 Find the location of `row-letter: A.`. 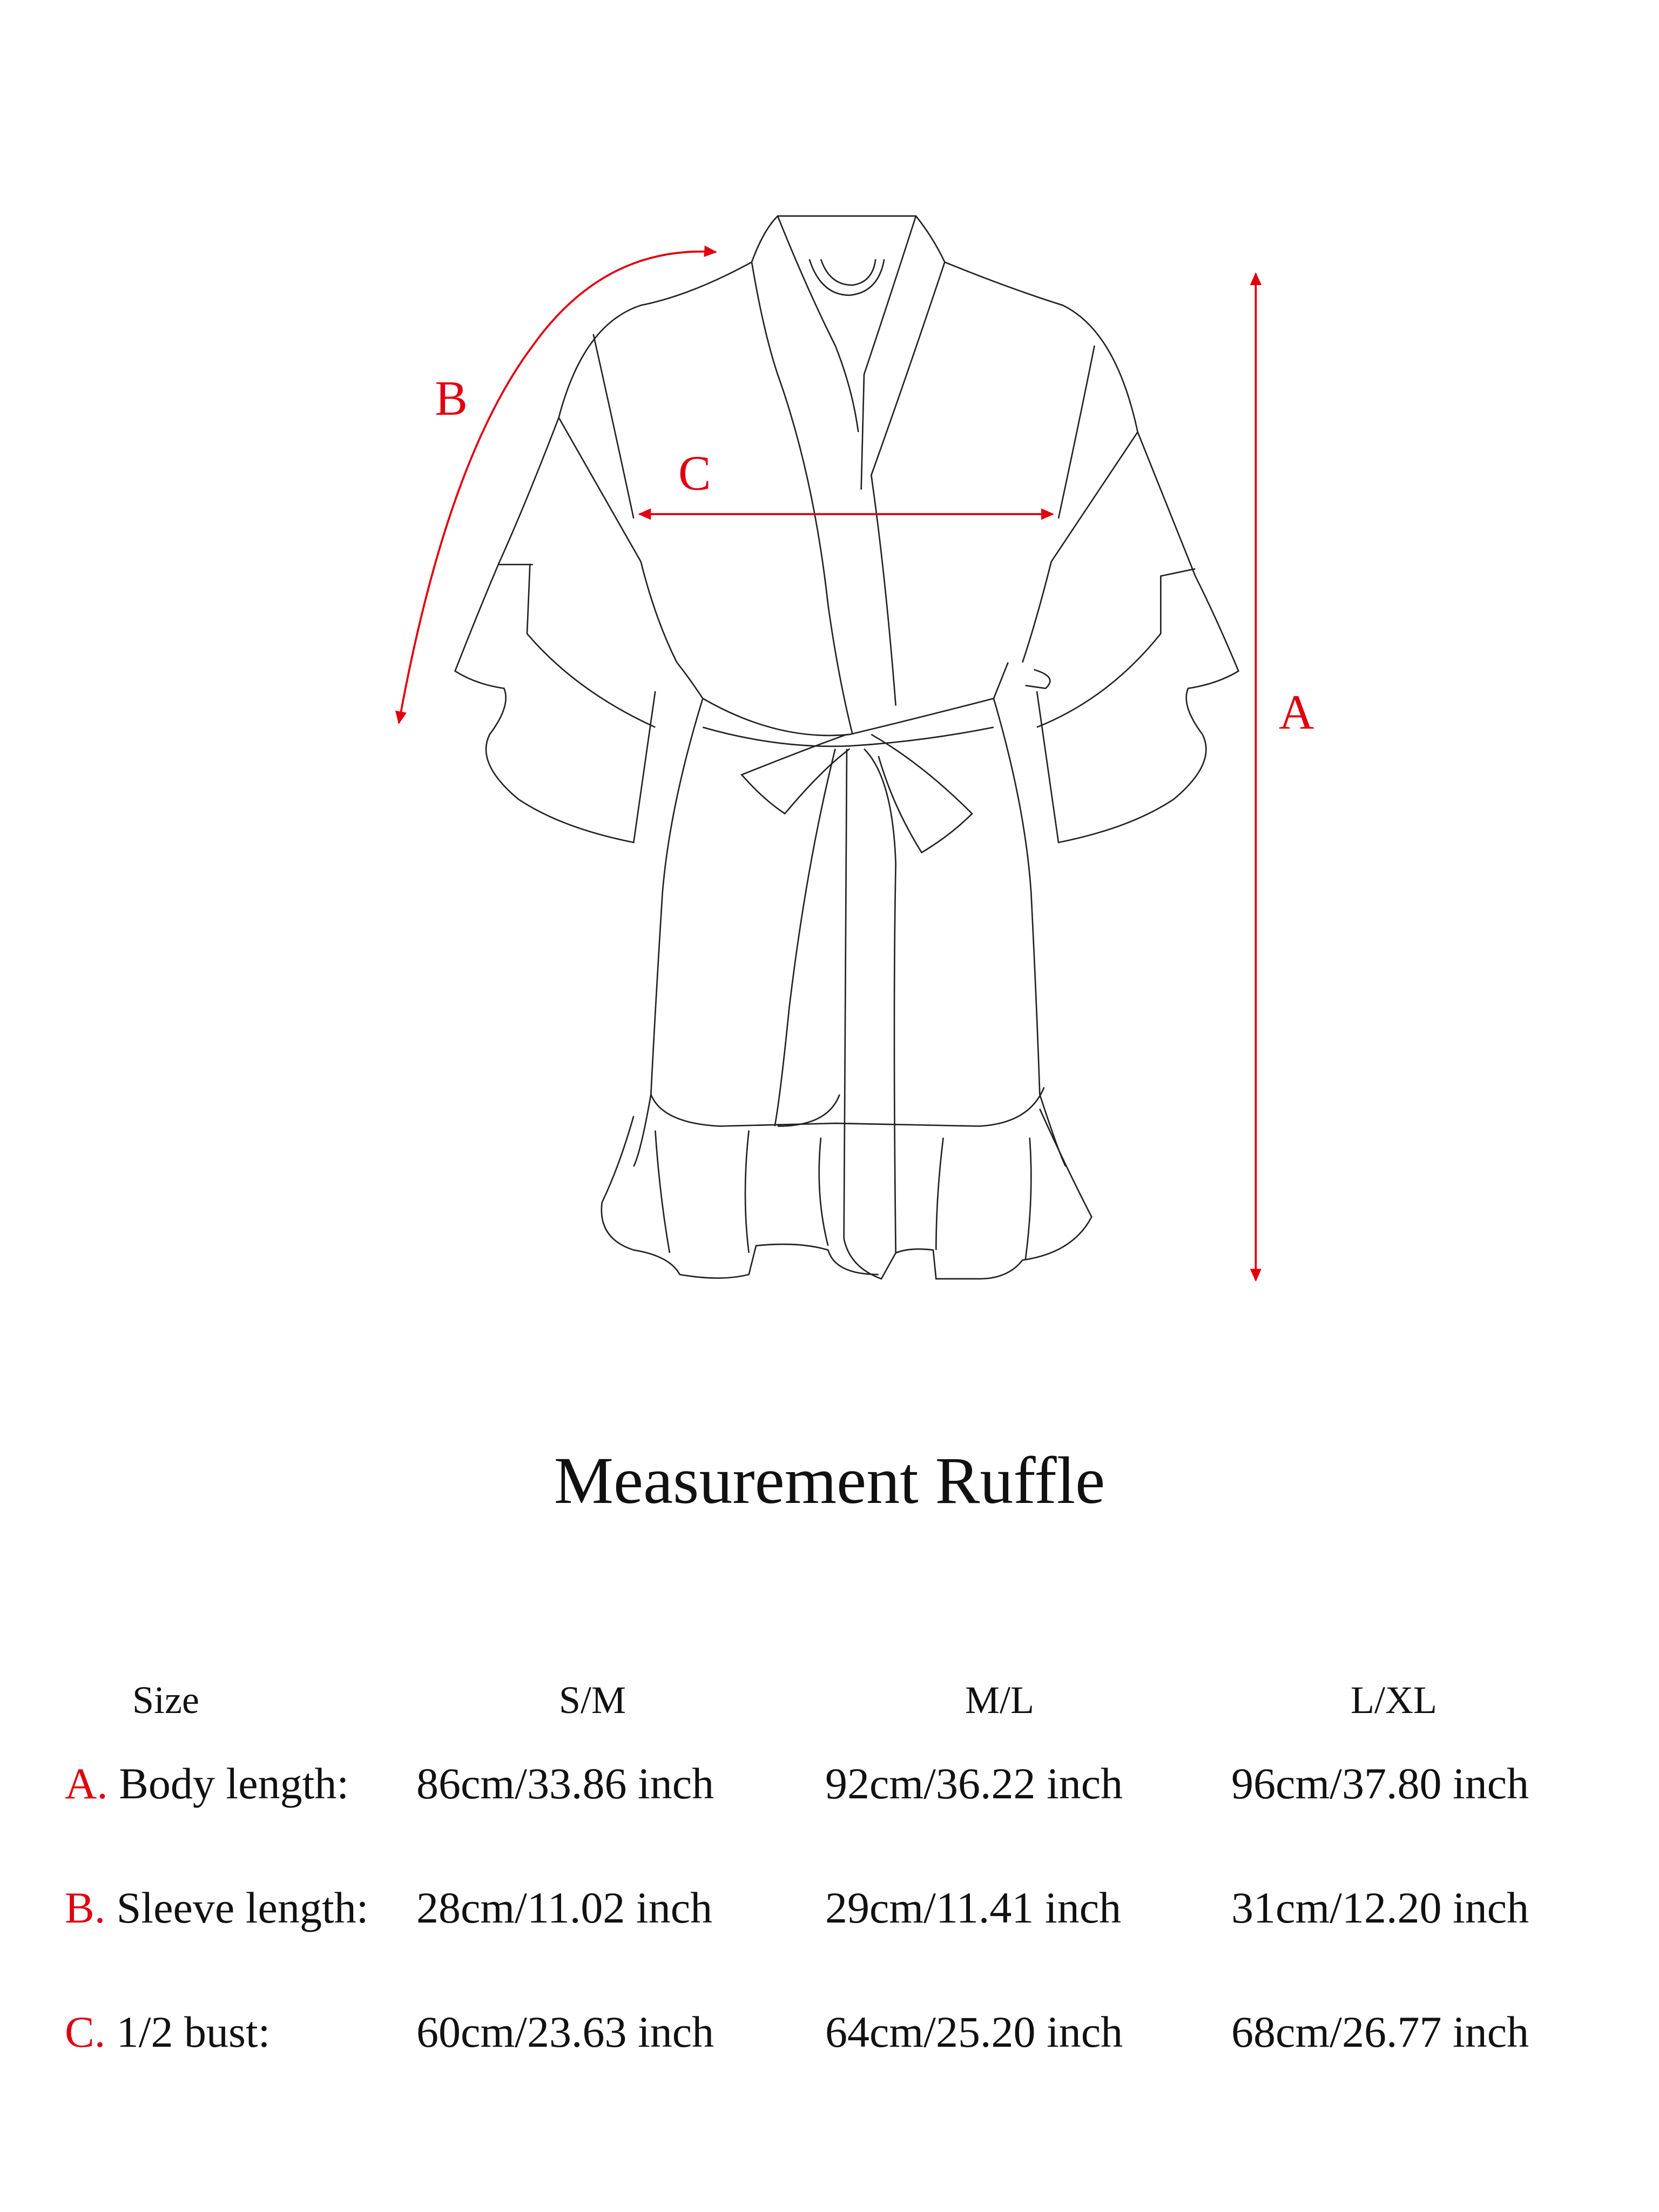

row-letter: A. is located at coordinates (86, 1783).